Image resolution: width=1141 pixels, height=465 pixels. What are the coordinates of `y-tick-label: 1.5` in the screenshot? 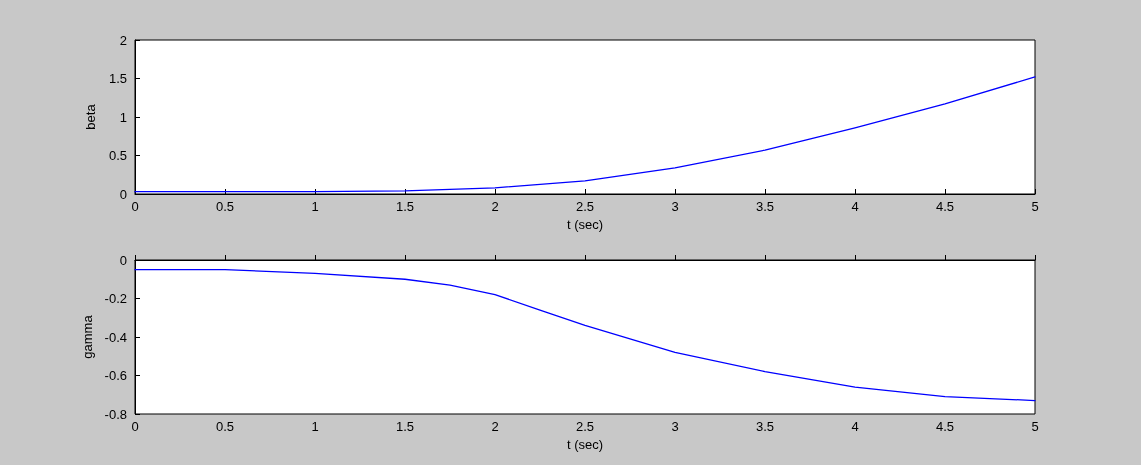 It's located at (117, 78).